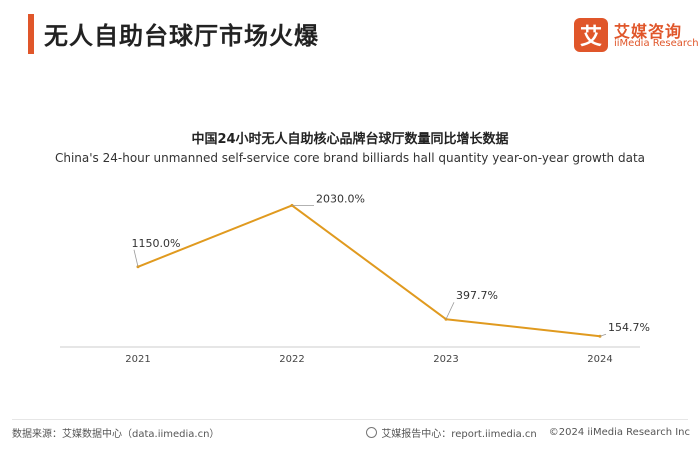  Describe the element at coordinates (477, 295) in the screenshot. I see `data-label: 397.7%` at that location.